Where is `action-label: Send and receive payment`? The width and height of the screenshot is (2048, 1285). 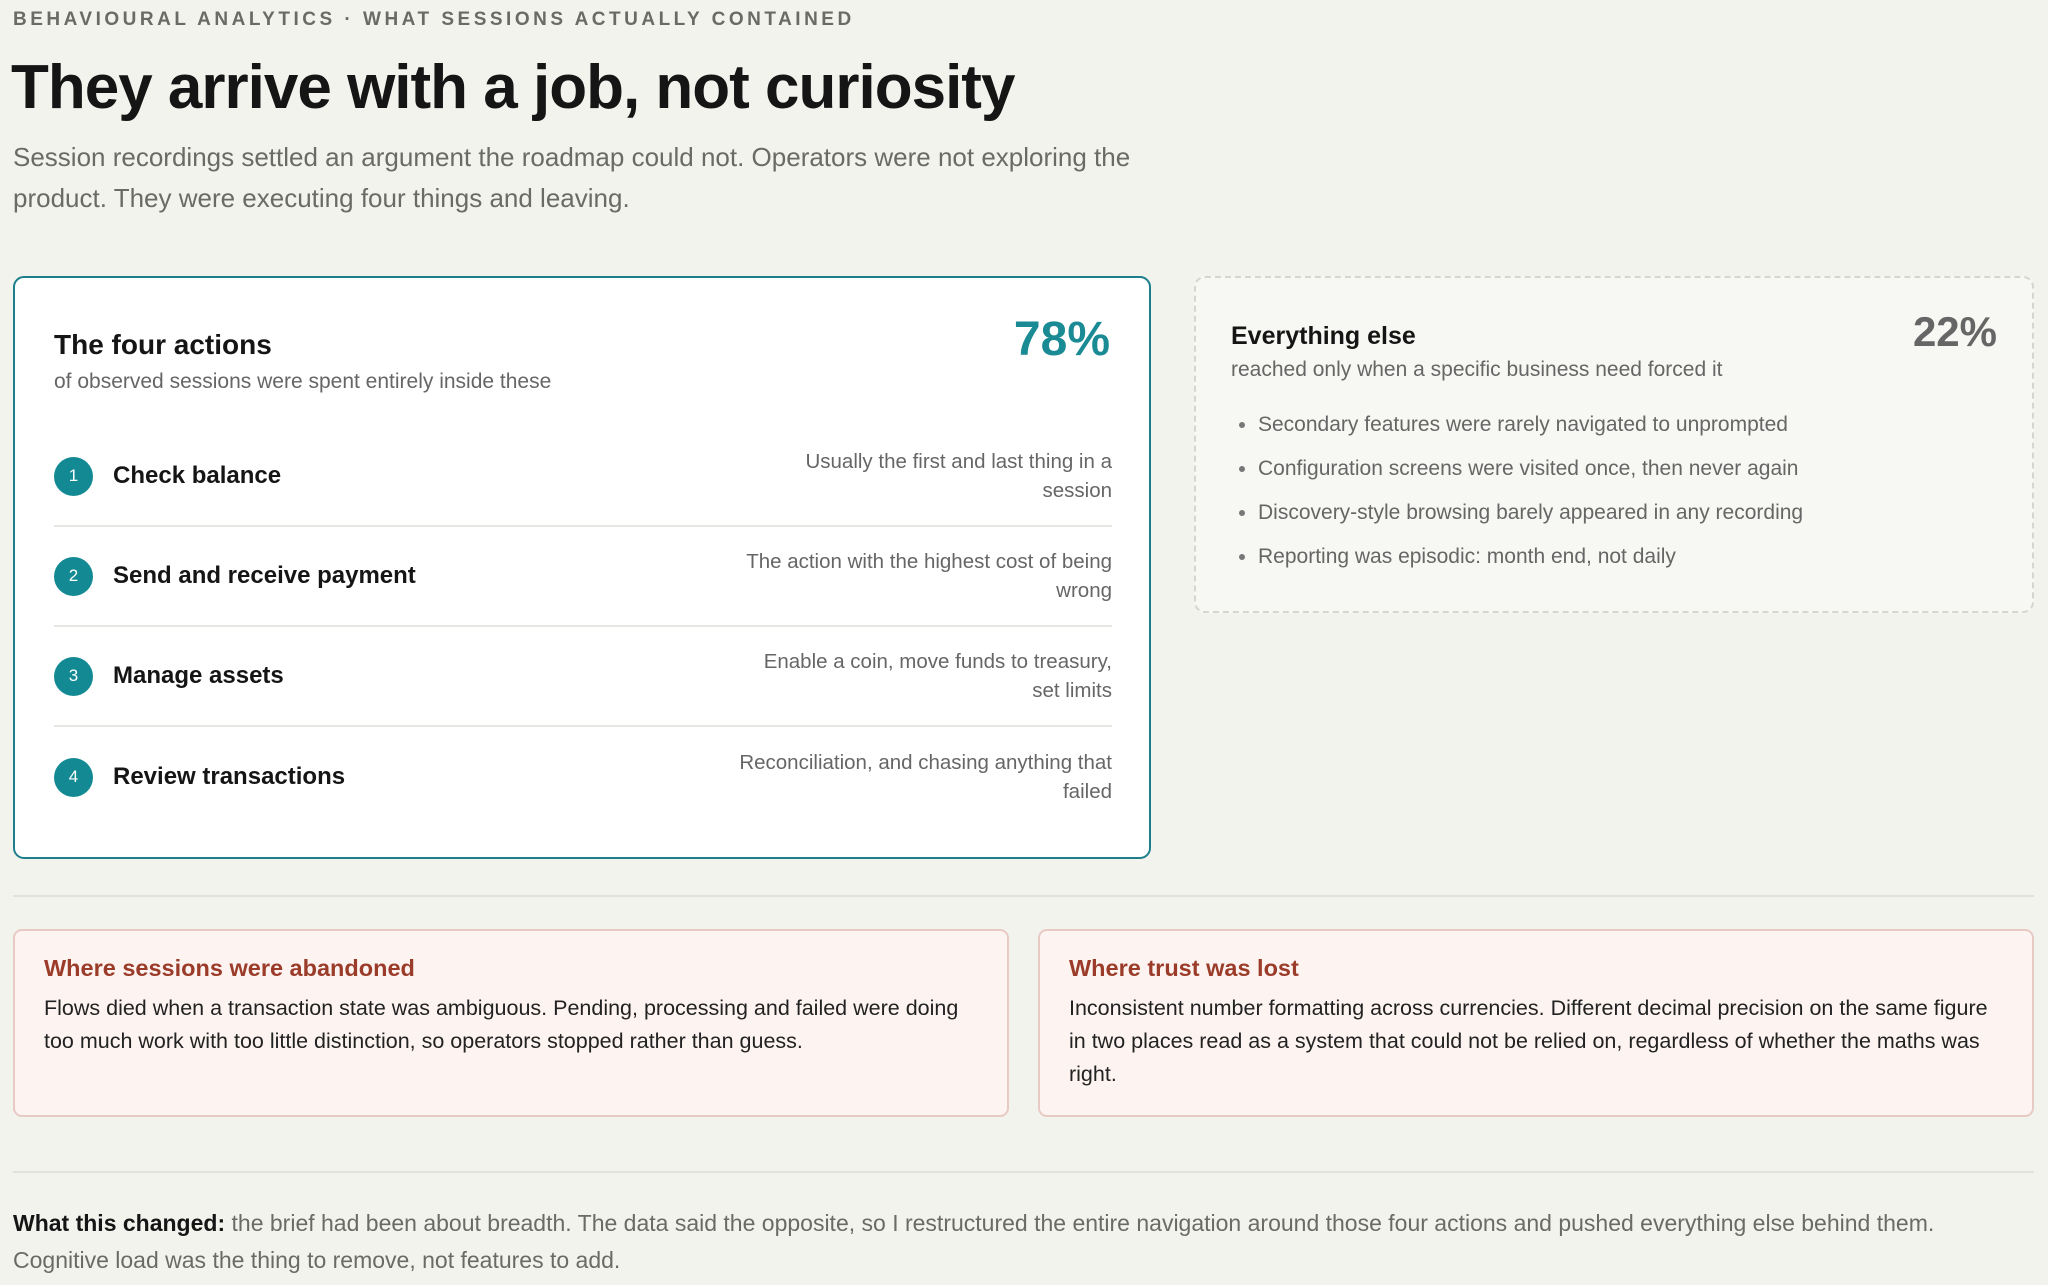
action-label: Send and receive payment is located at coordinates (264, 575).